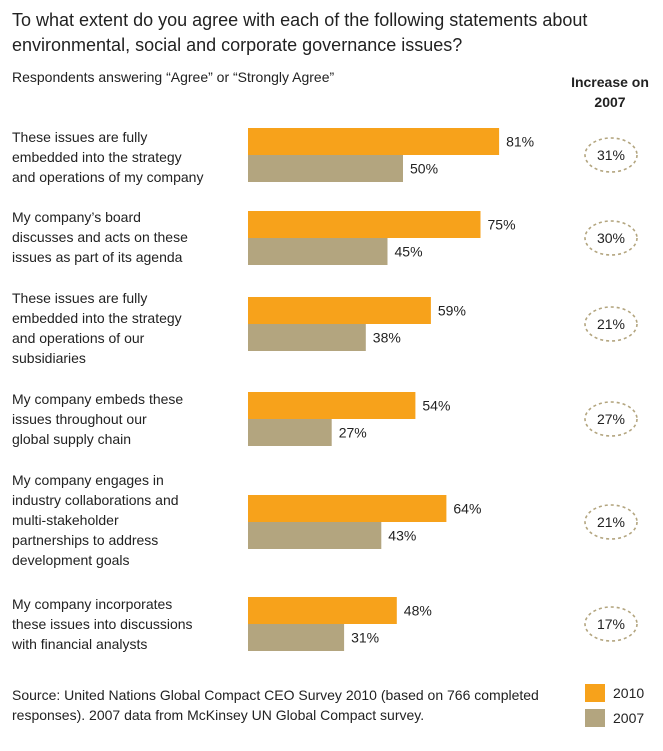  I want to click on legend-item-2007: 2007, so click(614, 718).